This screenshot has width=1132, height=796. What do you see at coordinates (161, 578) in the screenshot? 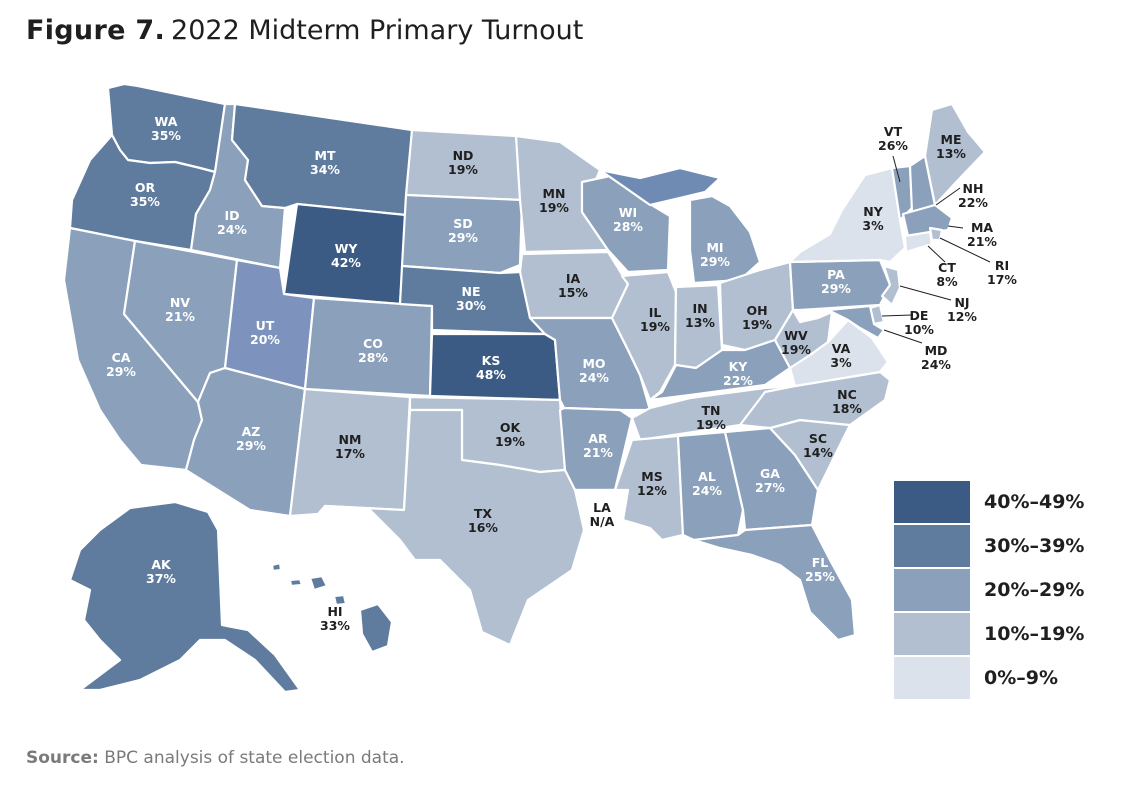
I see `state-value-ak: 37%` at bounding box center [161, 578].